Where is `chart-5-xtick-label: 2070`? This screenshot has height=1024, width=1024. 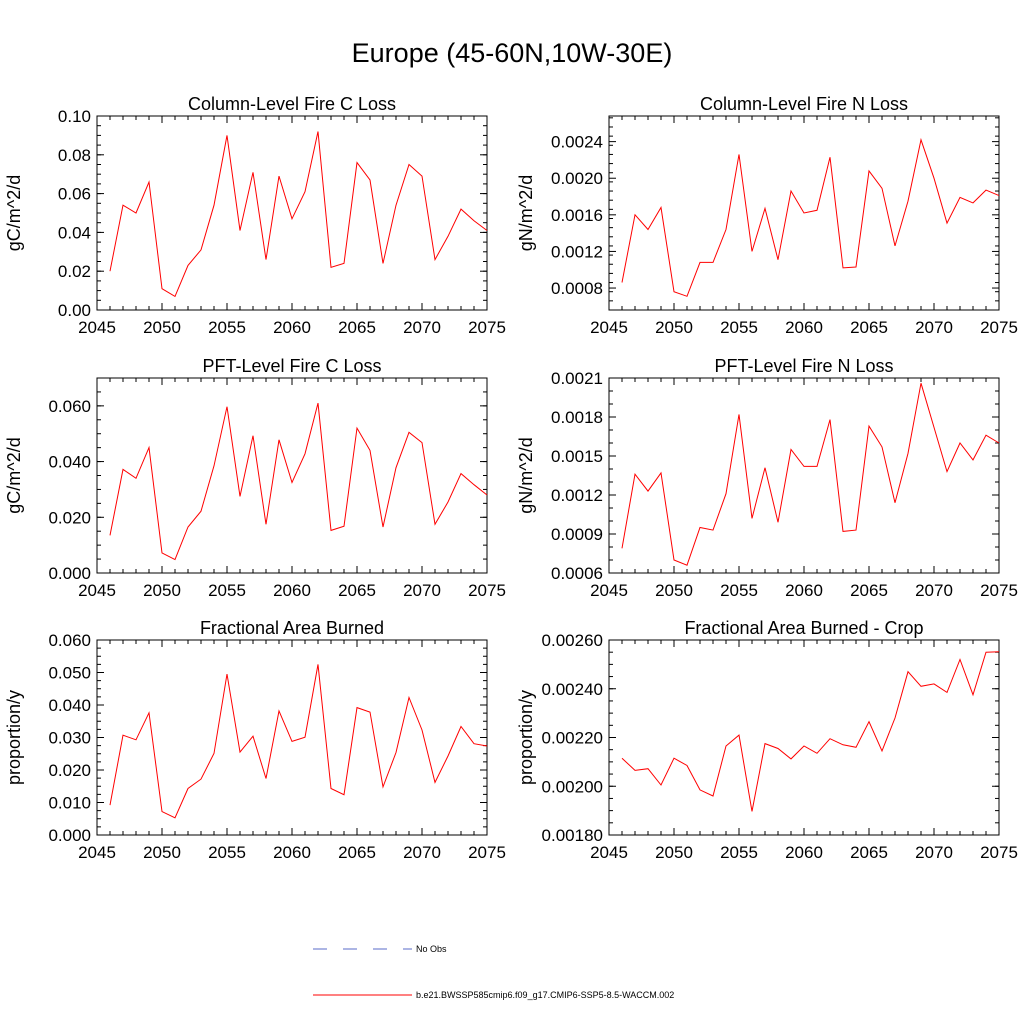
chart-5-xtick-label: 2070 is located at coordinates (422, 852).